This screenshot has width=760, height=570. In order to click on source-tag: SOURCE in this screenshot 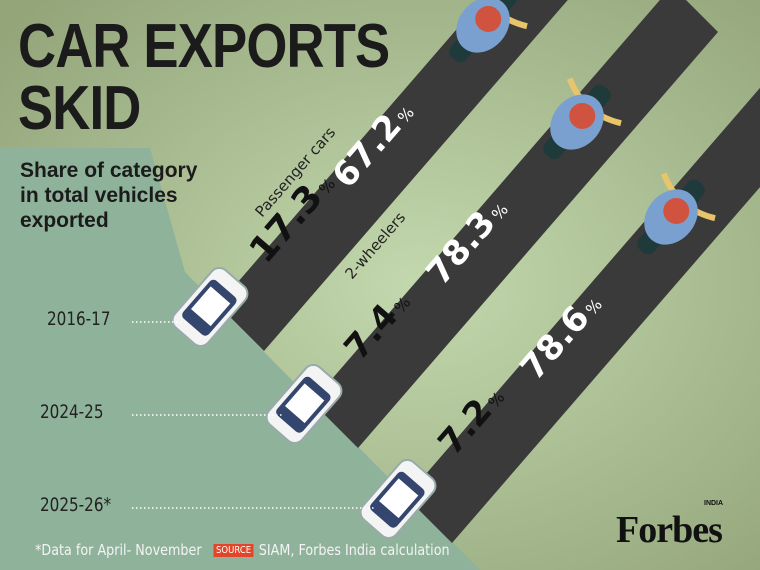, I will do `click(233, 550)`.